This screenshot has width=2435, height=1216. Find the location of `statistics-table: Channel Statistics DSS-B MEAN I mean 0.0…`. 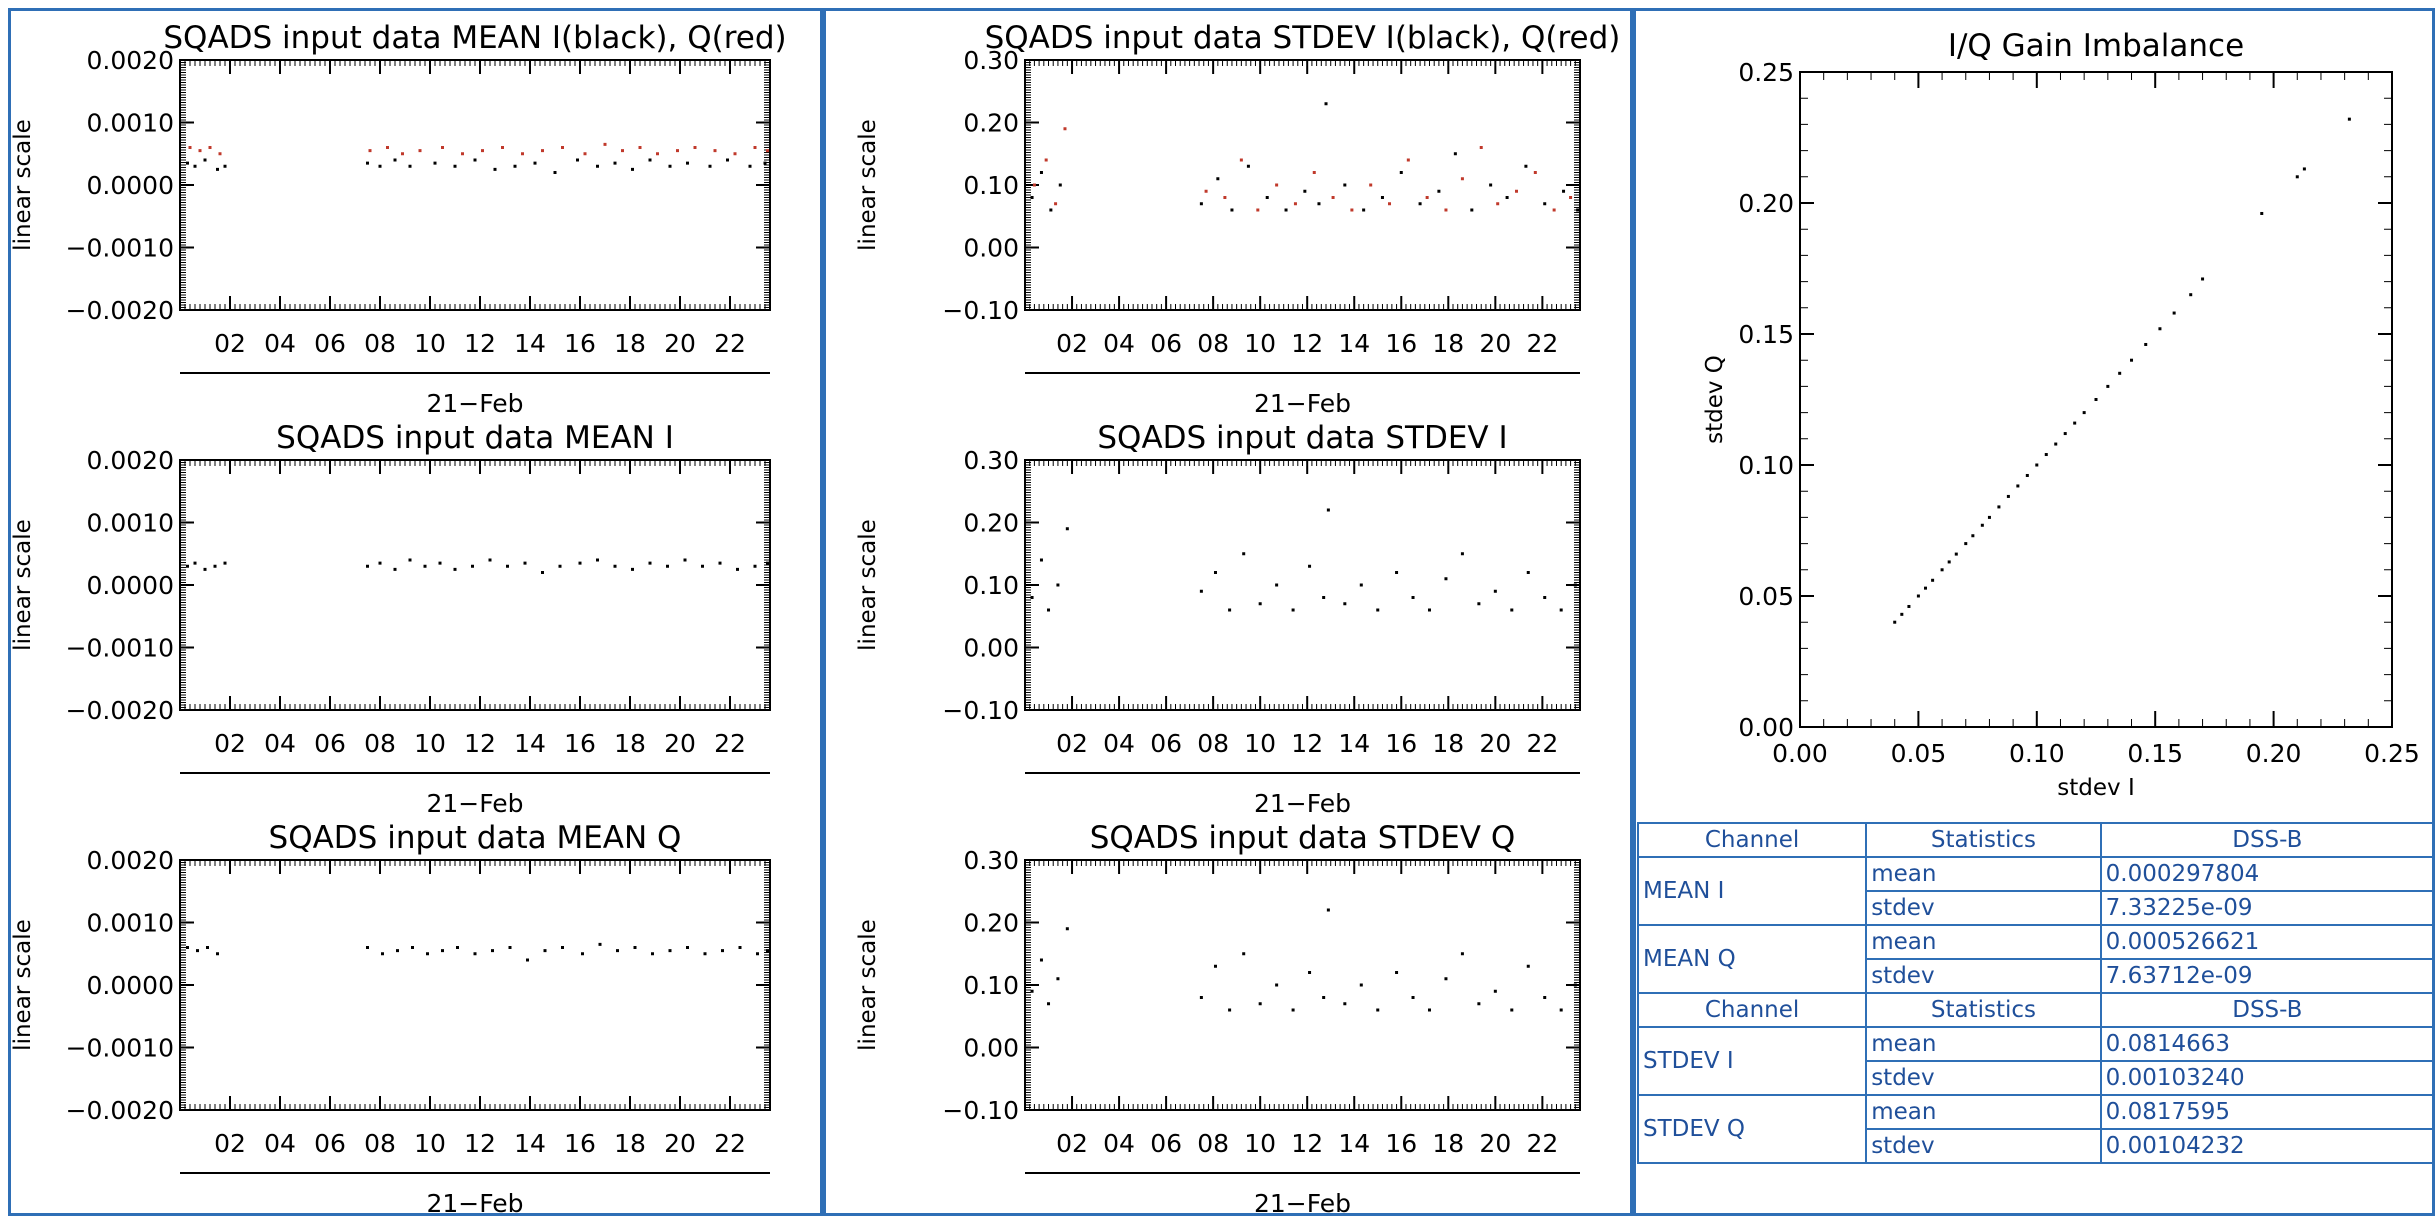

statistics-table: Channel Statistics DSS-B MEAN I mean 0.0… is located at coordinates (2035, 993).